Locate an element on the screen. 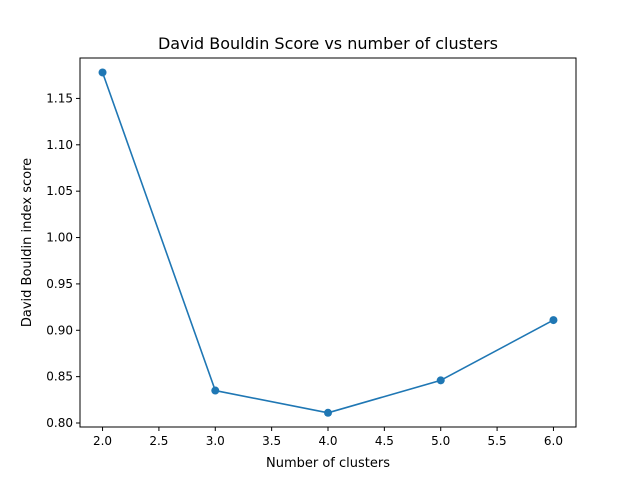 Image resolution: width=640 pixels, height=480 pixels. x-tick-label: 5.5 is located at coordinates (497, 441).